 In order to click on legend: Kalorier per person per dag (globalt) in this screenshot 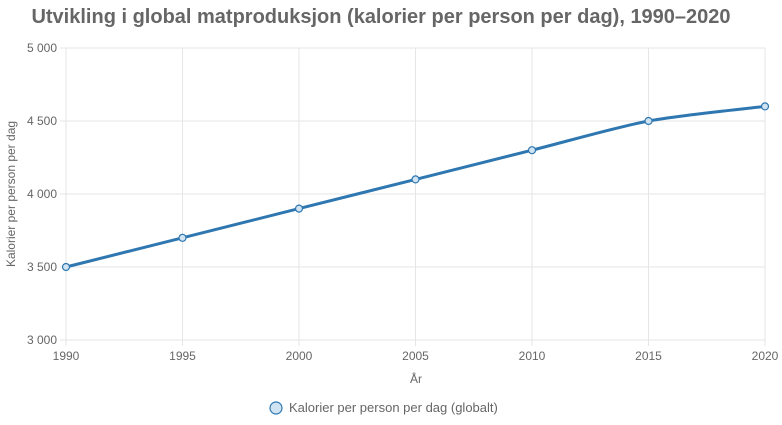, I will do `click(383, 407)`.